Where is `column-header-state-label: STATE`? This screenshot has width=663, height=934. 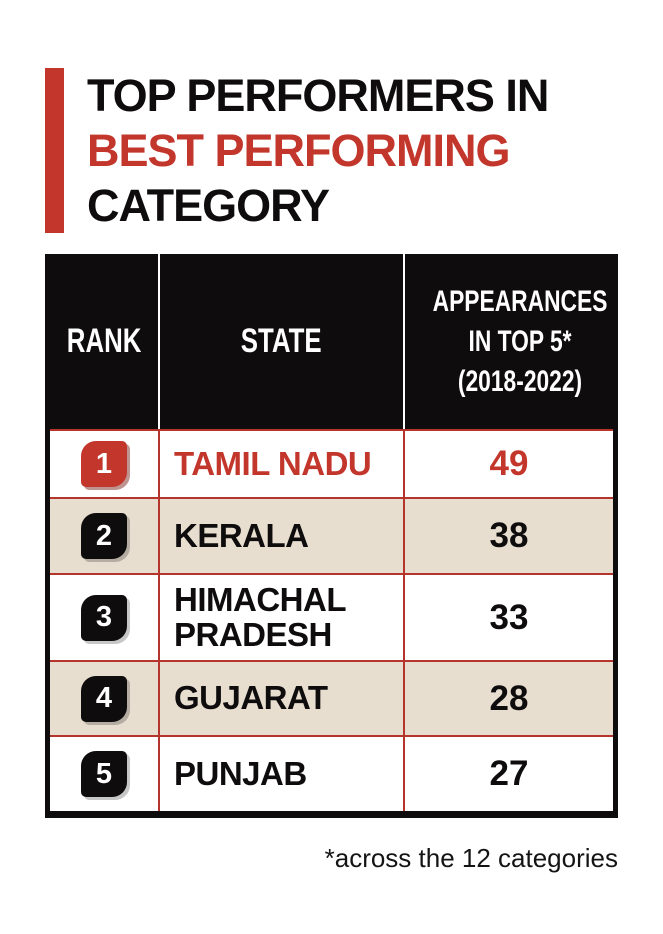
column-header-state-label: STATE is located at coordinates (281, 341).